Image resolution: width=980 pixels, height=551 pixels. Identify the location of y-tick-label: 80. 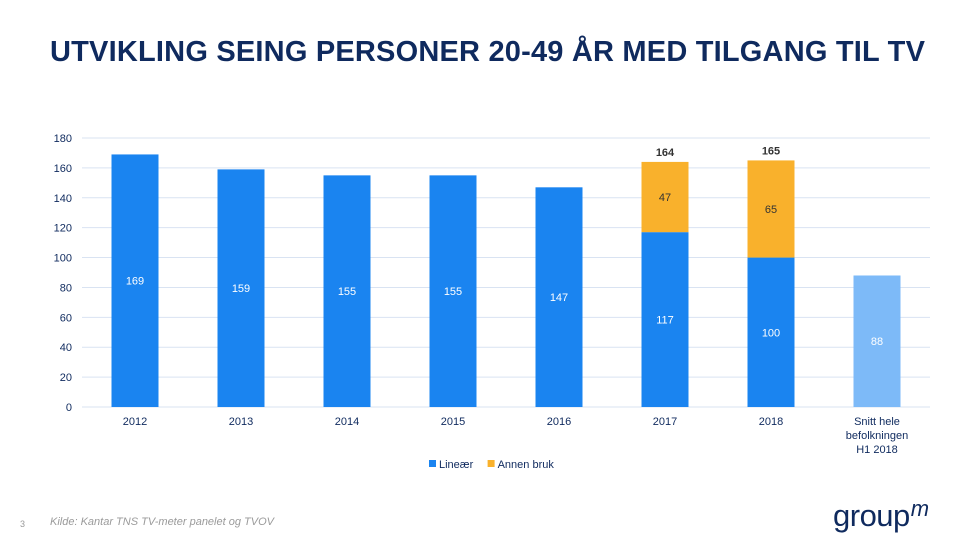
(66, 288).